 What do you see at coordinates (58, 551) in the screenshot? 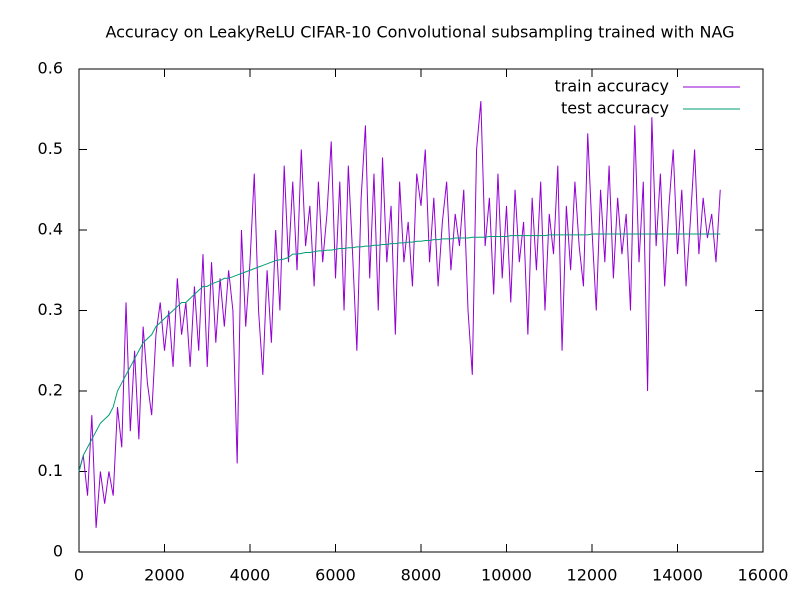
I see `y-tick-label: 0` at bounding box center [58, 551].